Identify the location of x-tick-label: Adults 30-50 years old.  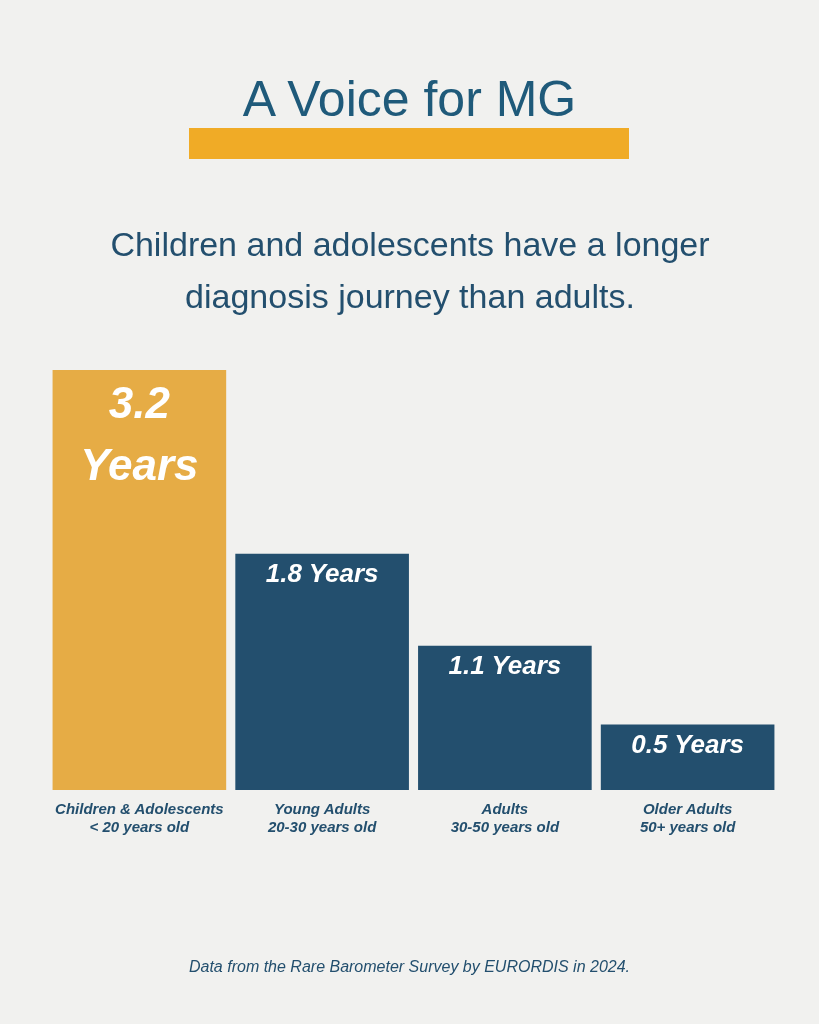
(505, 818).